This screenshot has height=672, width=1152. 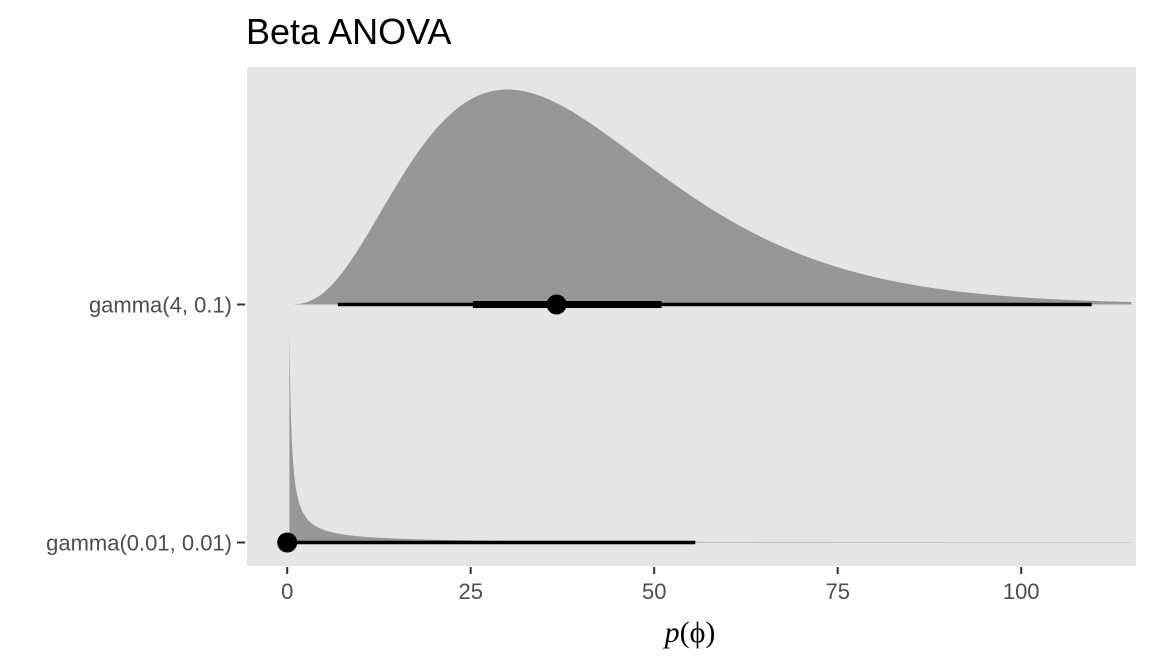 What do you see at coordinates (698, 632) in the screenshot?
I see `x-axis-title-phi: ϕ` at bounding box center [698, 632].